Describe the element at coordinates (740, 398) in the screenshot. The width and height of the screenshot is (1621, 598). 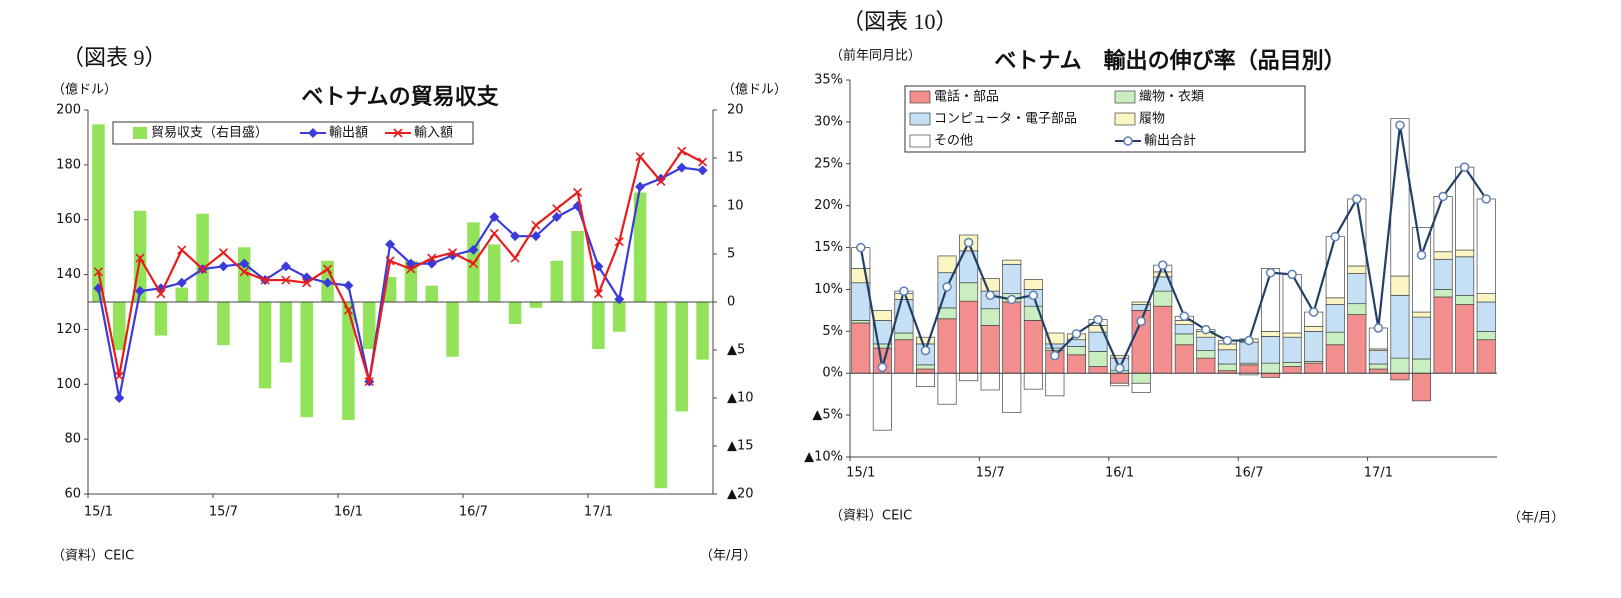
I see `y2-tick-label: ▲10` at that location.